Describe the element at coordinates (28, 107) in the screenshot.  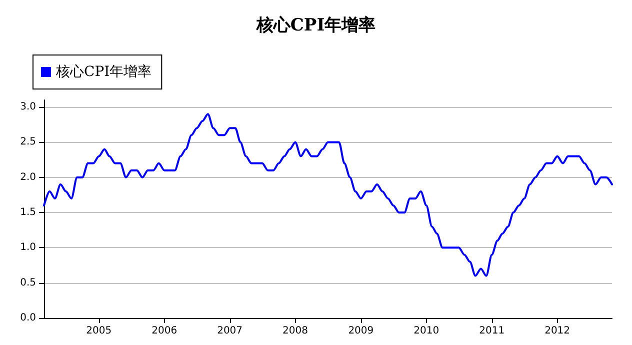
I see `y-tick-label: 3.0` at that location.